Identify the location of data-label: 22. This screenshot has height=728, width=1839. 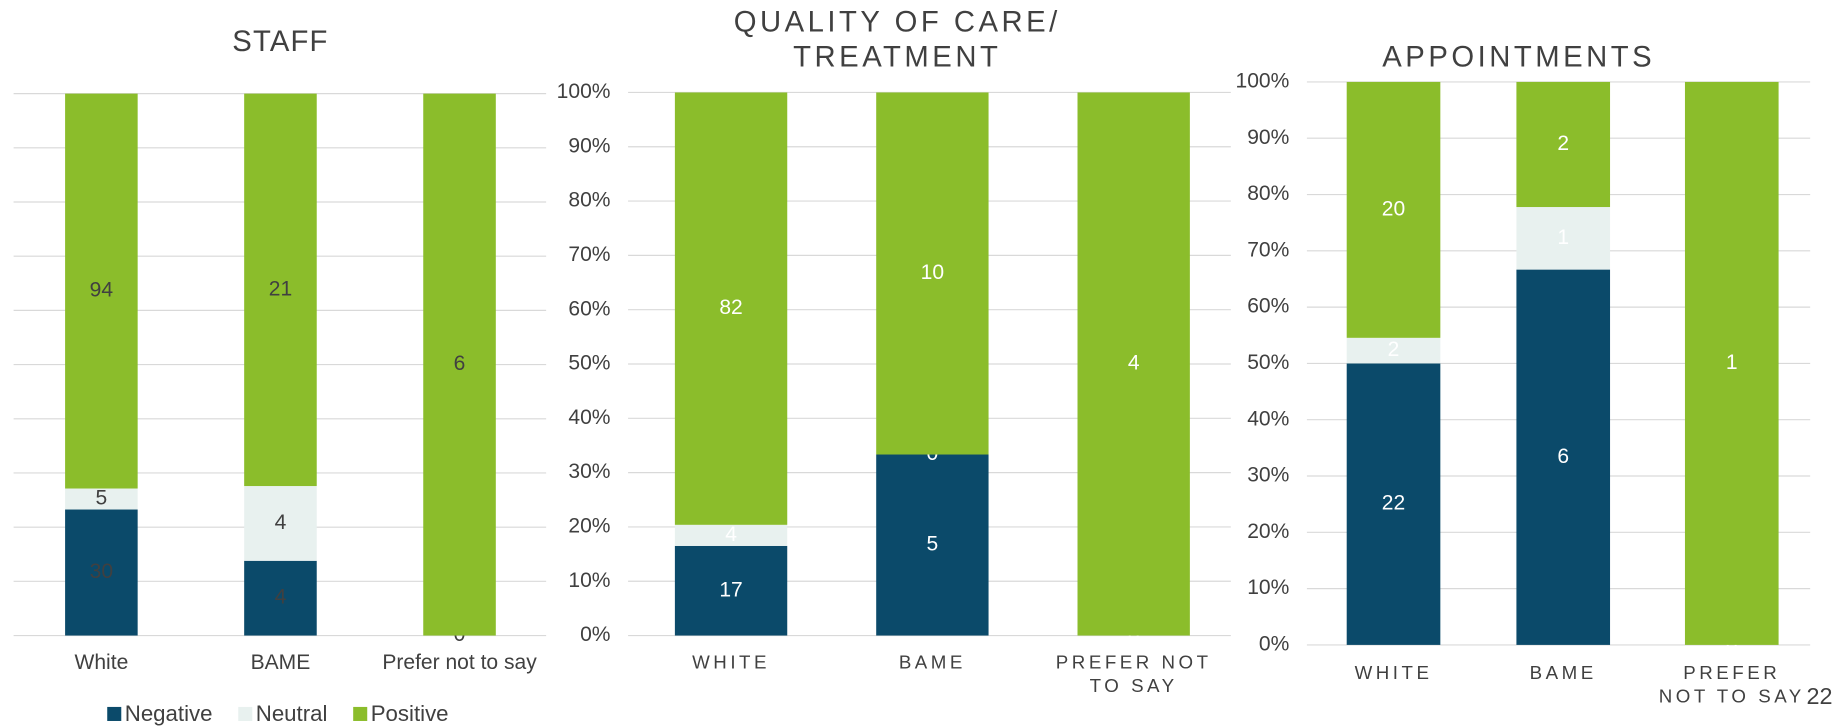
(1393, 503).